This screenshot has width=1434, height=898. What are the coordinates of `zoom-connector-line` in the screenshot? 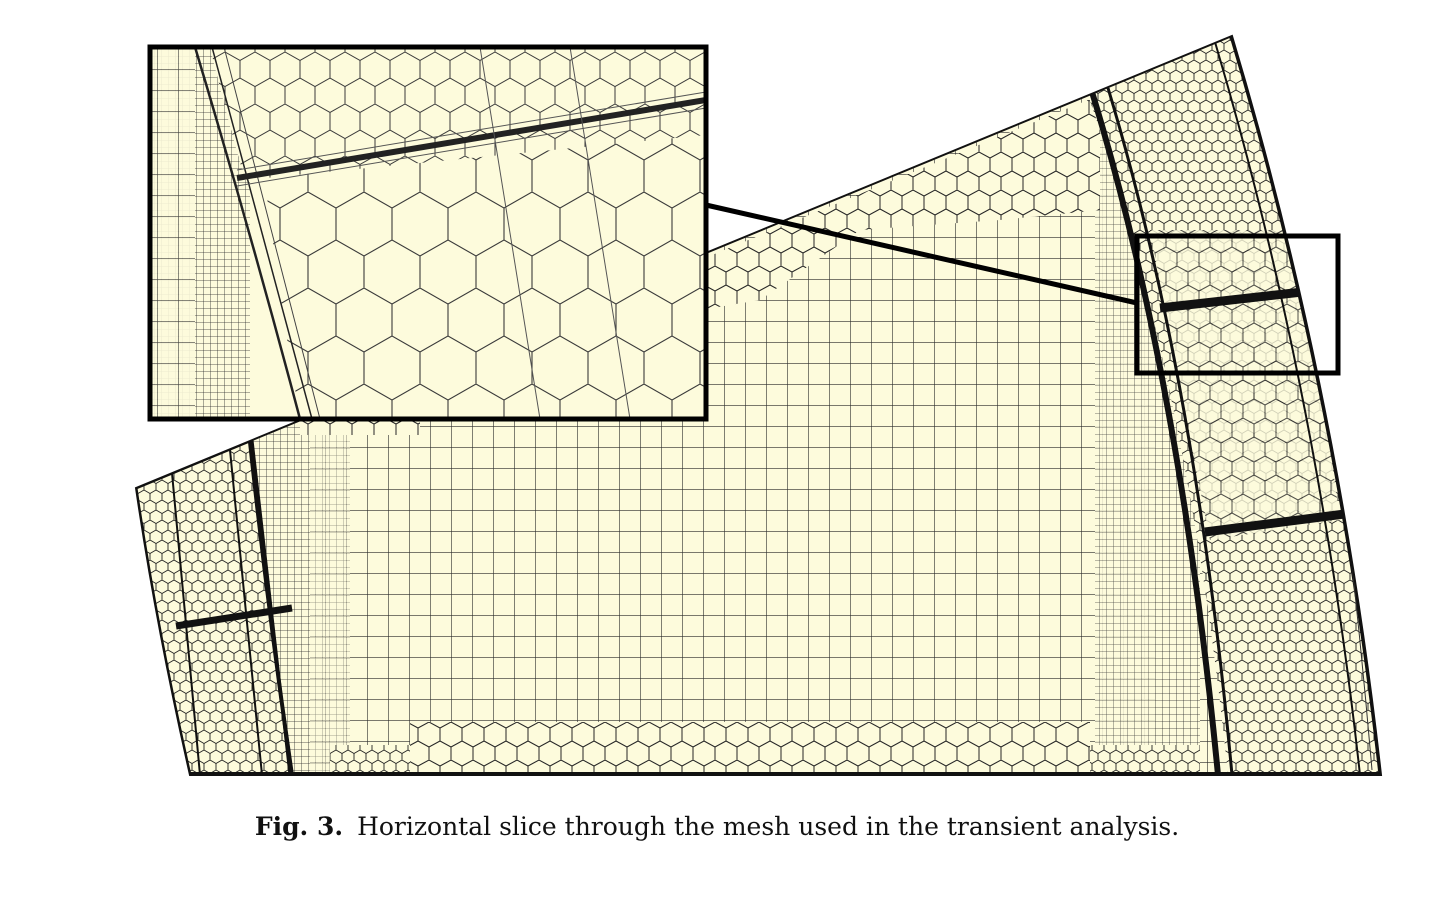 It's located at (921, 254).